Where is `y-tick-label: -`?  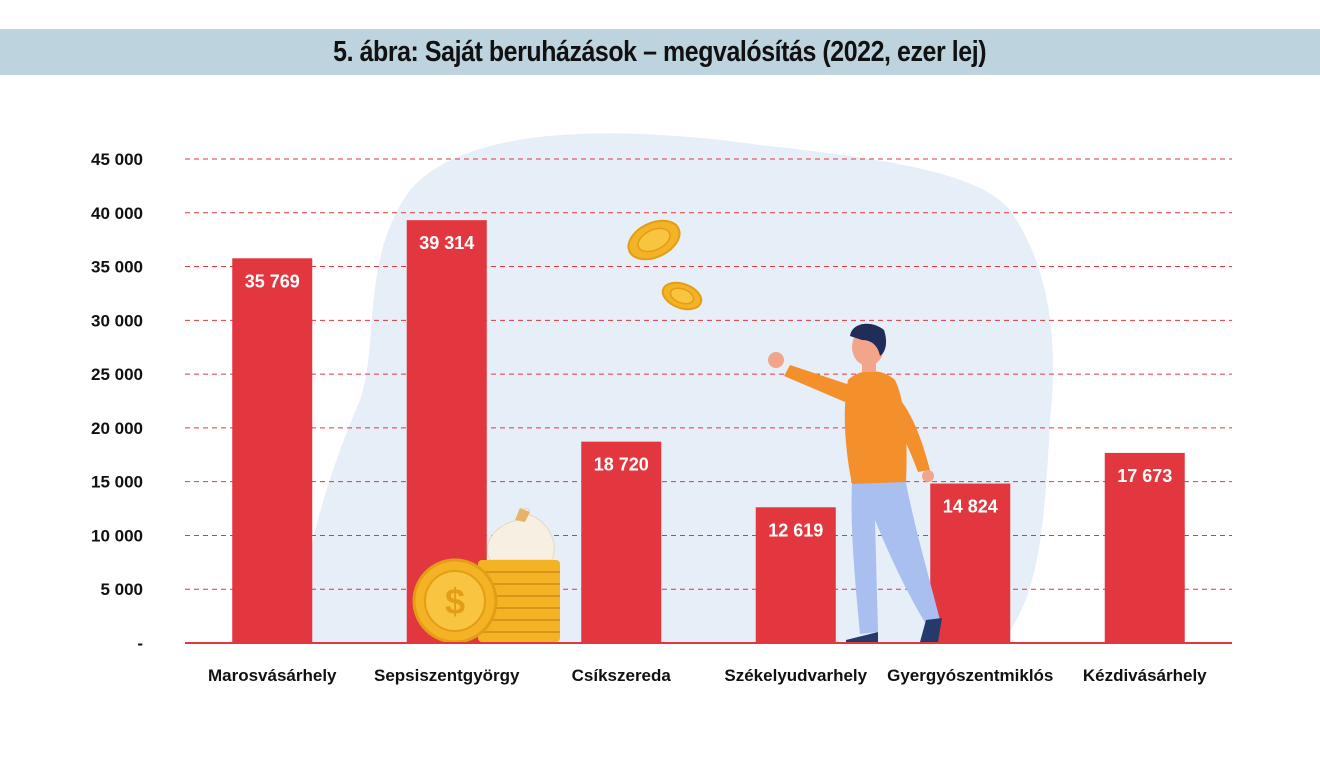 y-tick-label: - is located at coordinates (140, 643).